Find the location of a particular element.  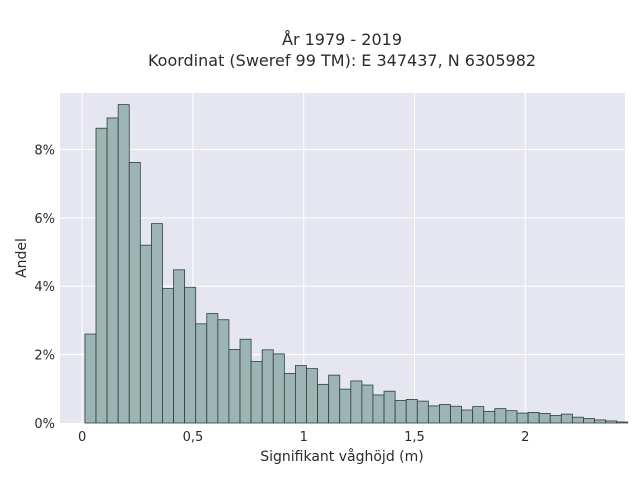

chart-title-line-1: År 1979 - 2019 is located at coordinates (342, 39).